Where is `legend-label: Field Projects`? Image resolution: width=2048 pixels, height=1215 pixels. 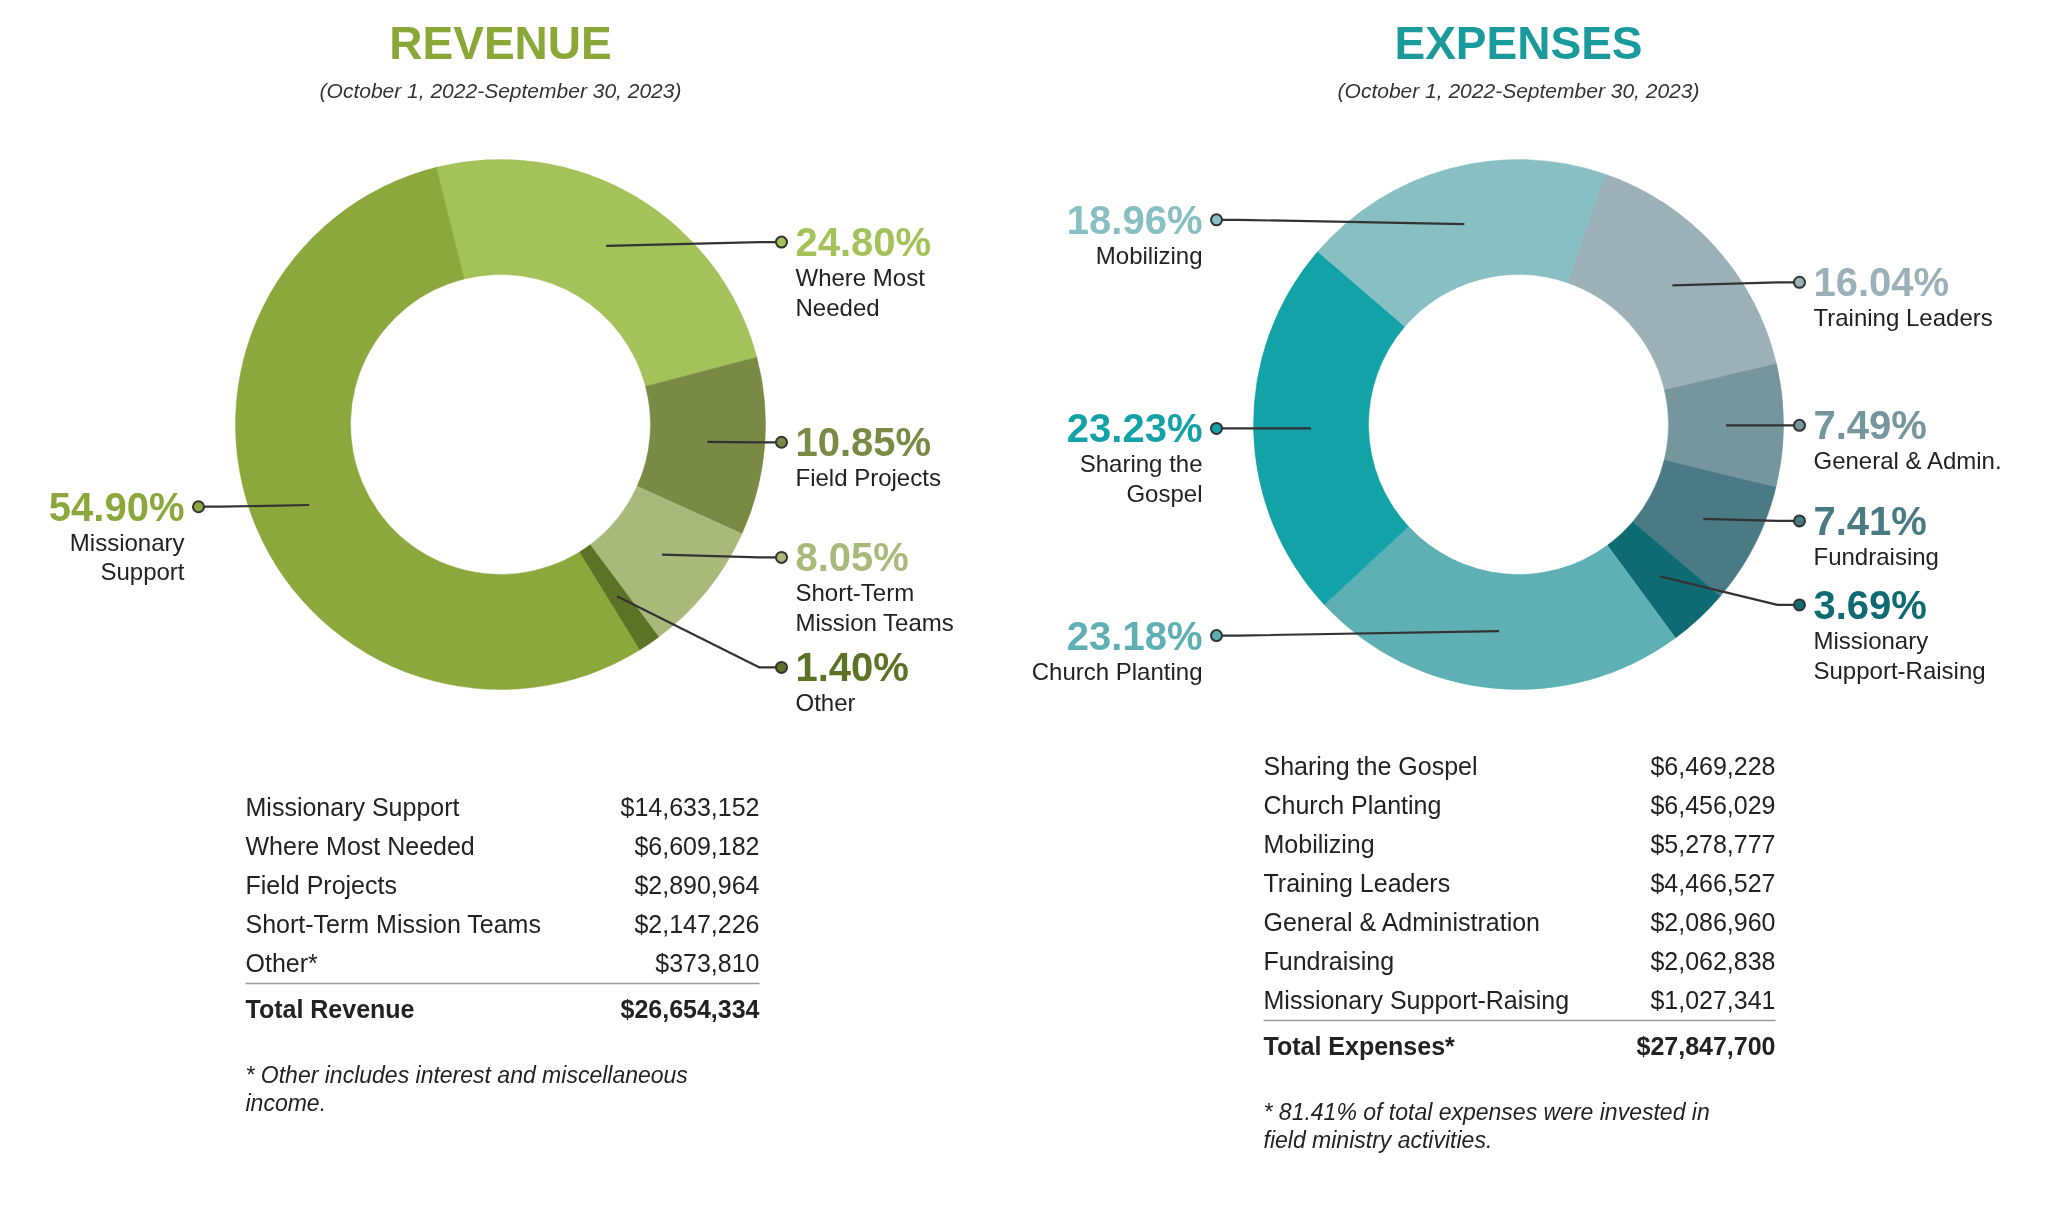
legend-label: Field Projects is located at coordinates (868, 478).